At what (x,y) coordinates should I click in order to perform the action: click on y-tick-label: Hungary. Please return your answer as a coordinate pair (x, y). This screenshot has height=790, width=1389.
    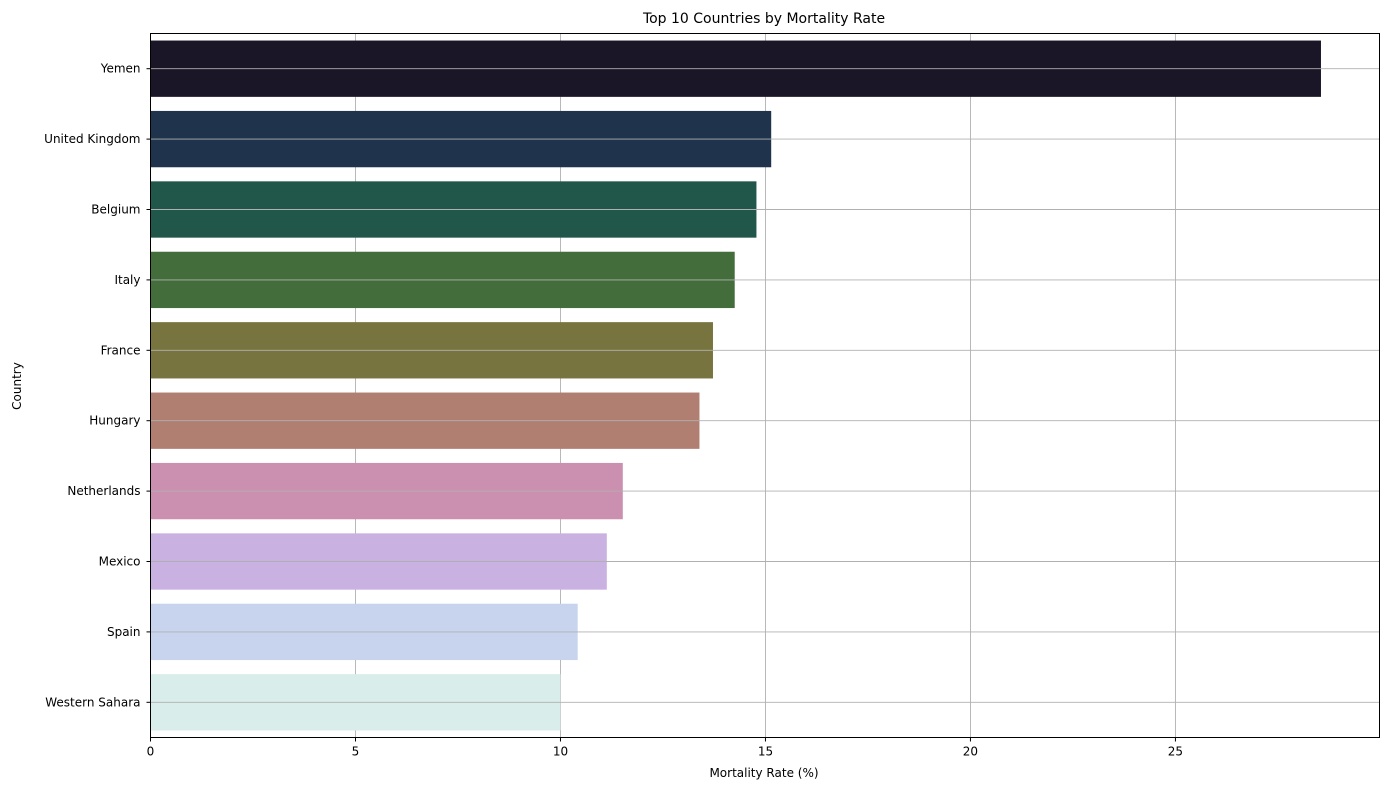
    Looking at the image, I should click on (114, 421).